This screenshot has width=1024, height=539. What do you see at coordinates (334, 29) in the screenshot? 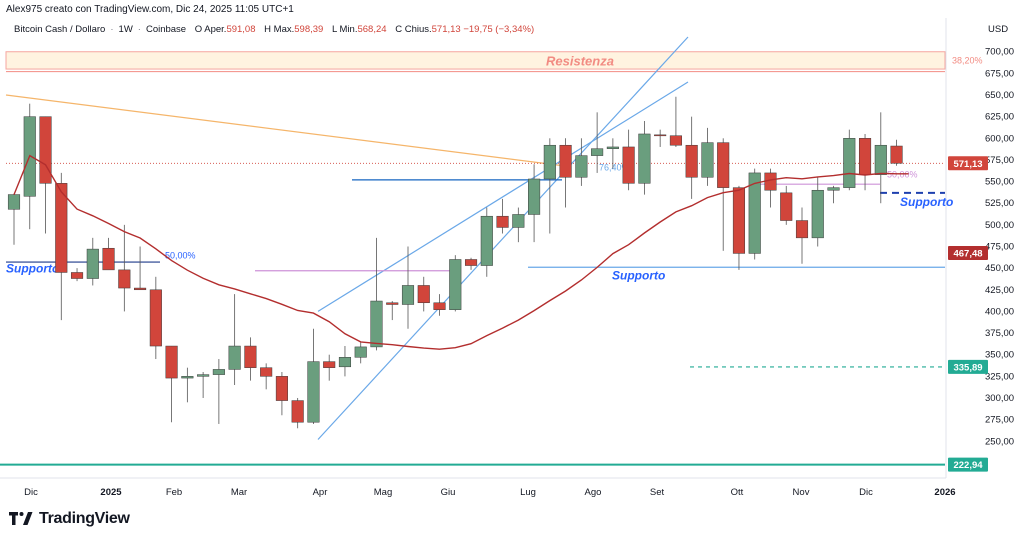
I see `low-label: L` at bounding box center [334, 29].